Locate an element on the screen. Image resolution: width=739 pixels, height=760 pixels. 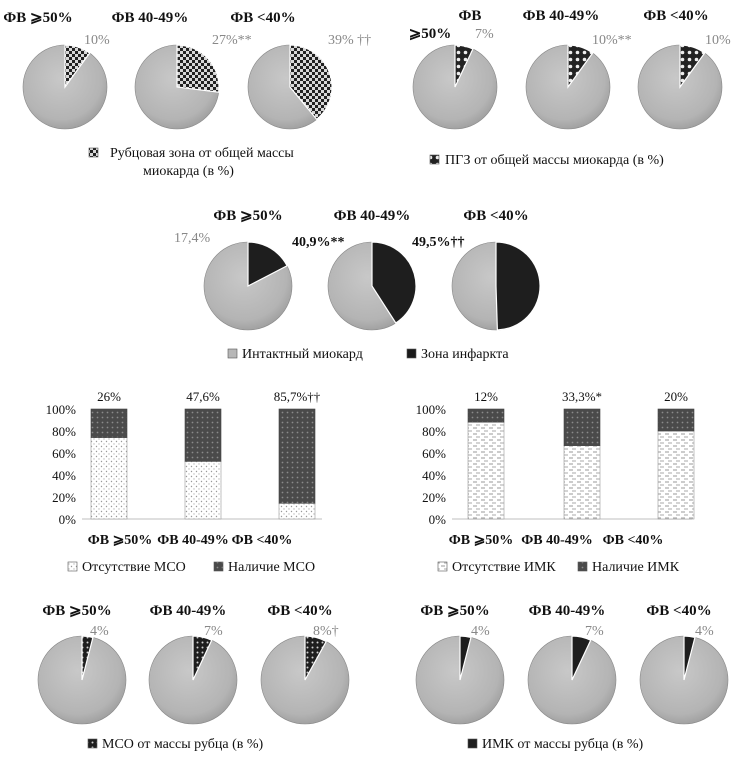
bar-mso-ytick-4: 80% is located at coordinates (64, 431).